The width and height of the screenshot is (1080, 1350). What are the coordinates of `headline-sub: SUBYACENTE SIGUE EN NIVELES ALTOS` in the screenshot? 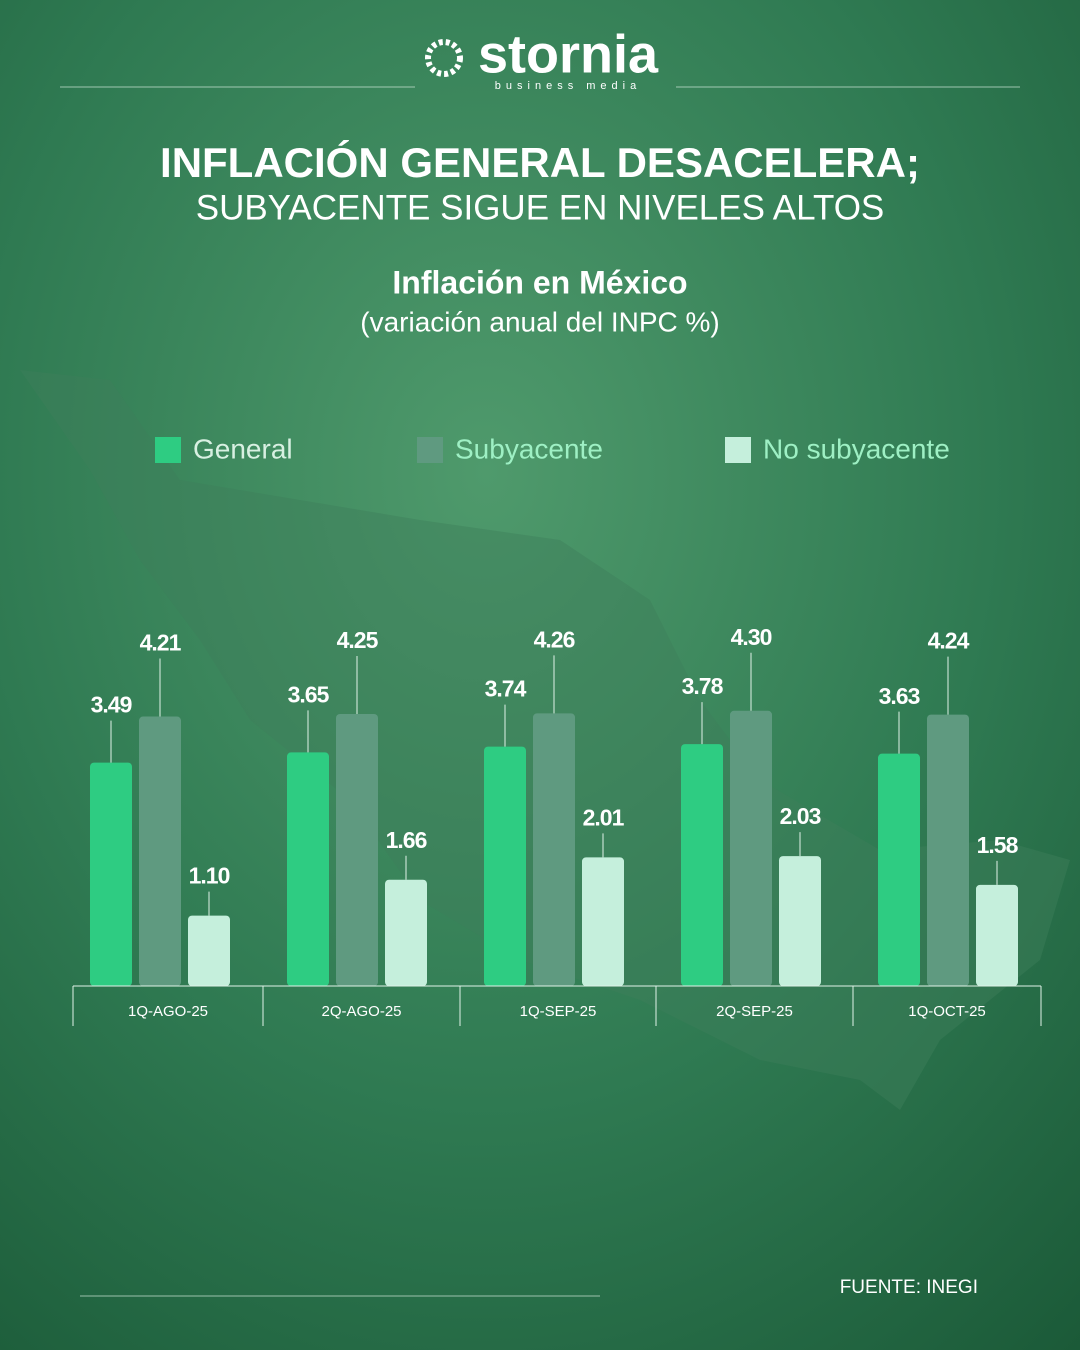 It's located at (540, 207).